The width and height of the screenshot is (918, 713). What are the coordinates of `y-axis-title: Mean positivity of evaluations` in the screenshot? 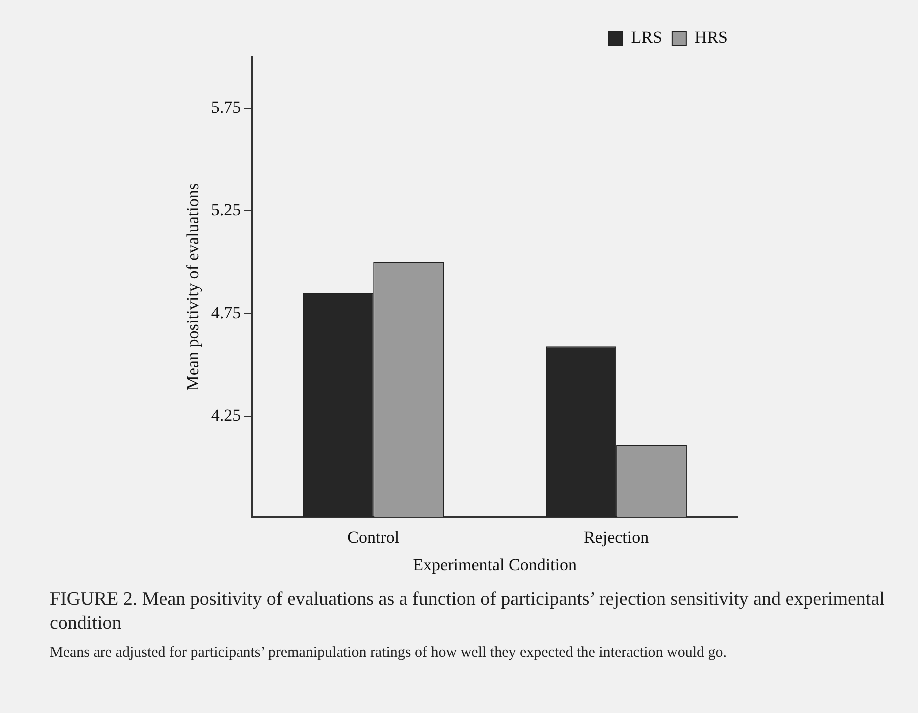 It's located at (193, 287).